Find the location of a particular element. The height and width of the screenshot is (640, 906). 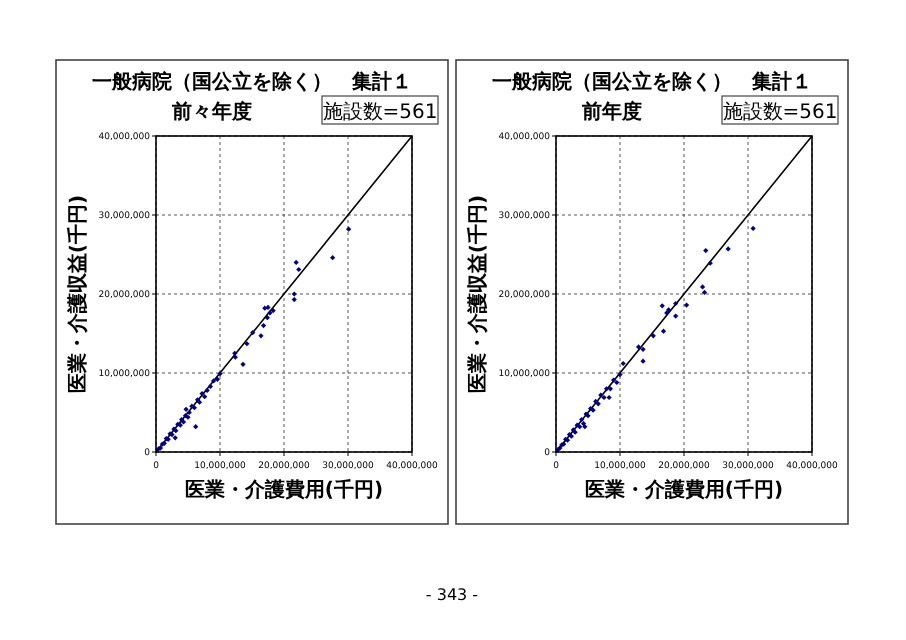

text: - 343 - is located at coordinates (452, 595).